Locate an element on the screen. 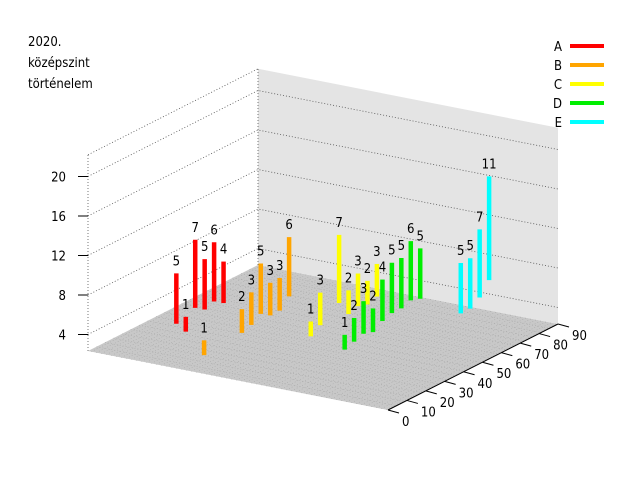 The image size is (640, 480). x-tick-label: 30 is located at coordinates (466, 393).